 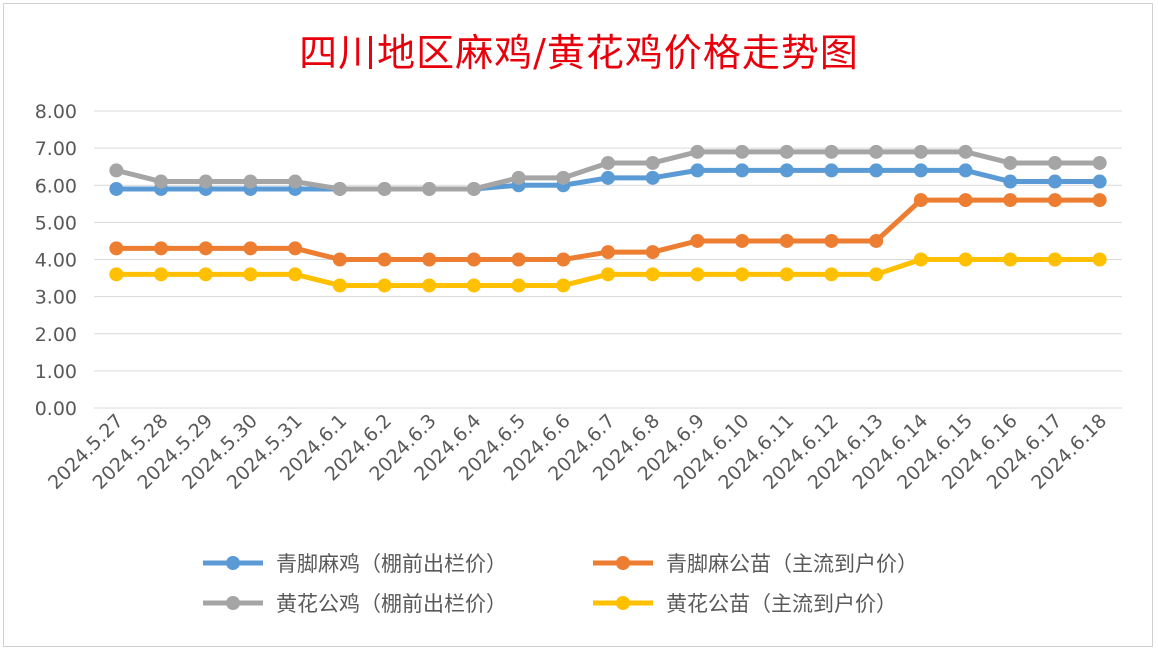 What do you see at coordinates (56, 372) in the screenshot?
I see `y-tick-label: 1.00` at bounding box center [56, 372].